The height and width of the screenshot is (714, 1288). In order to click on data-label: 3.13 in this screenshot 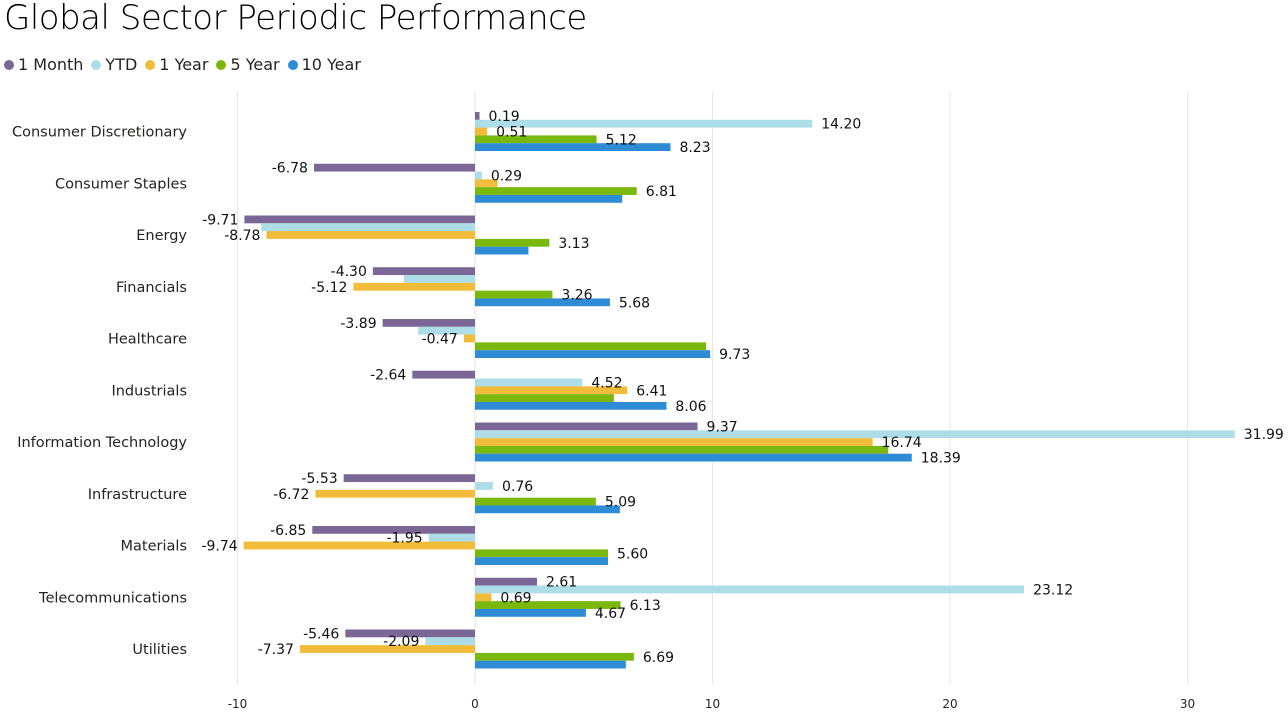, I will do `click(573, 244)`.